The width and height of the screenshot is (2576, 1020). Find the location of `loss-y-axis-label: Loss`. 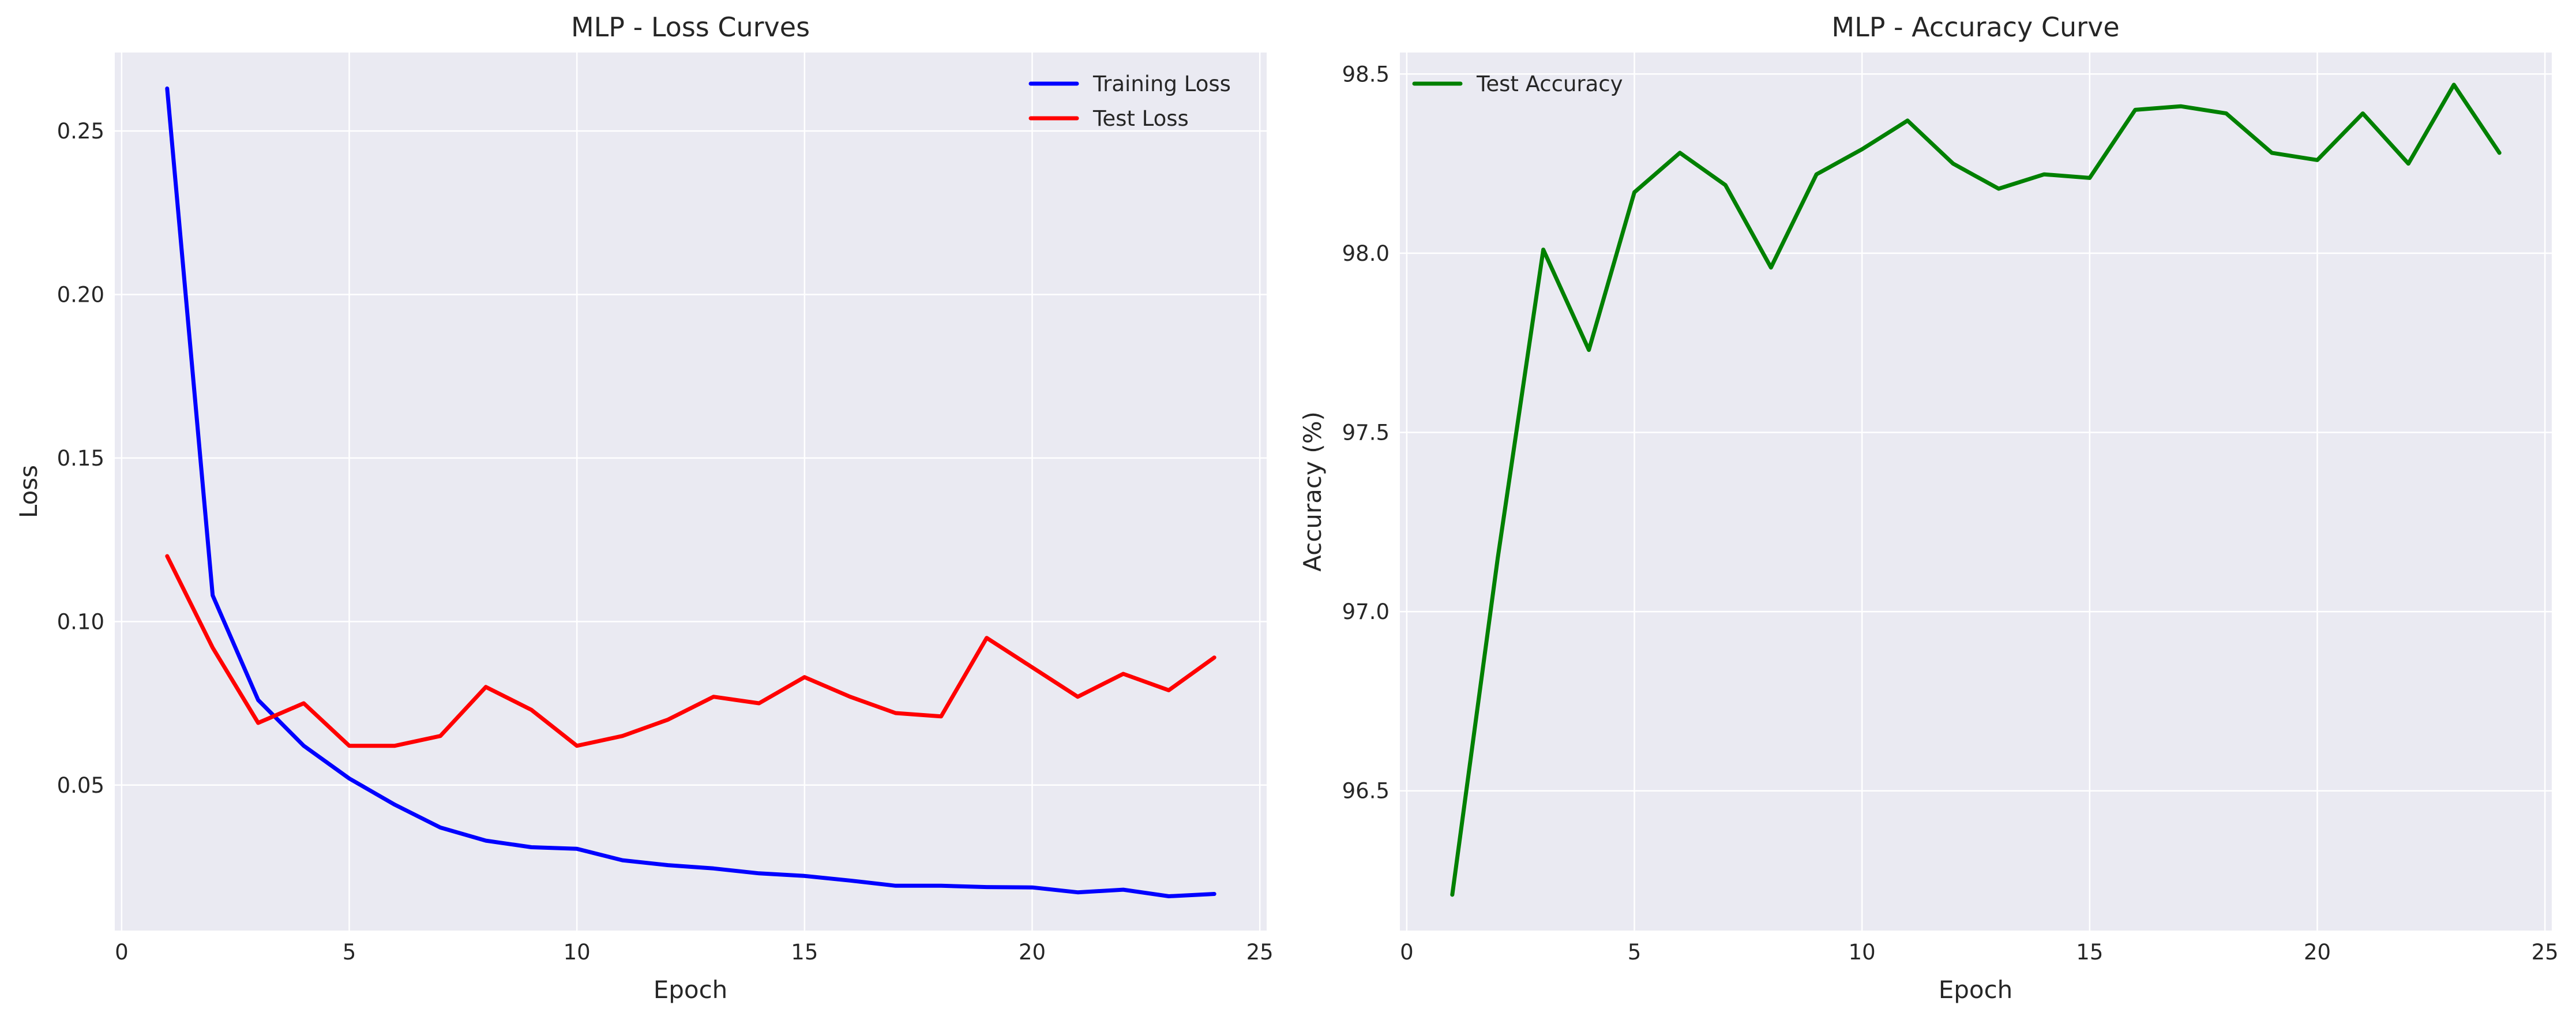

loss-y-axis-label: Loss is located at coordinates (28, 491).